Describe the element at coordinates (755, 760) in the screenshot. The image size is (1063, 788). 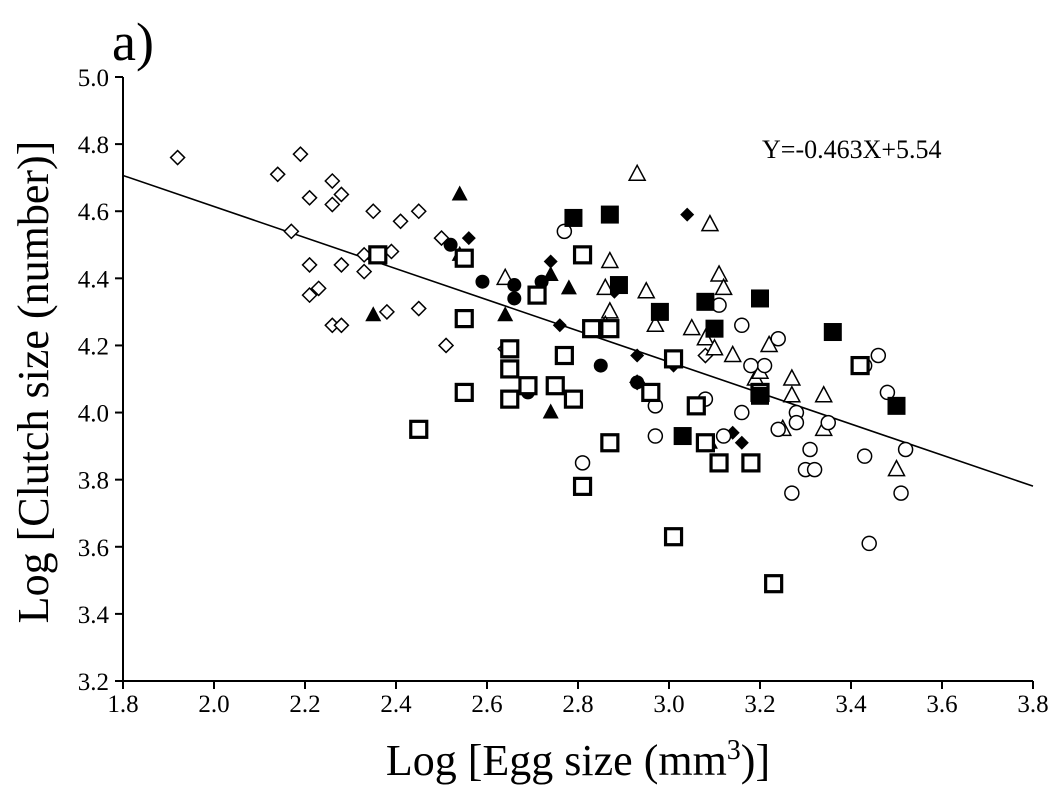
I see `x-axis-title-end: )]` at that location.